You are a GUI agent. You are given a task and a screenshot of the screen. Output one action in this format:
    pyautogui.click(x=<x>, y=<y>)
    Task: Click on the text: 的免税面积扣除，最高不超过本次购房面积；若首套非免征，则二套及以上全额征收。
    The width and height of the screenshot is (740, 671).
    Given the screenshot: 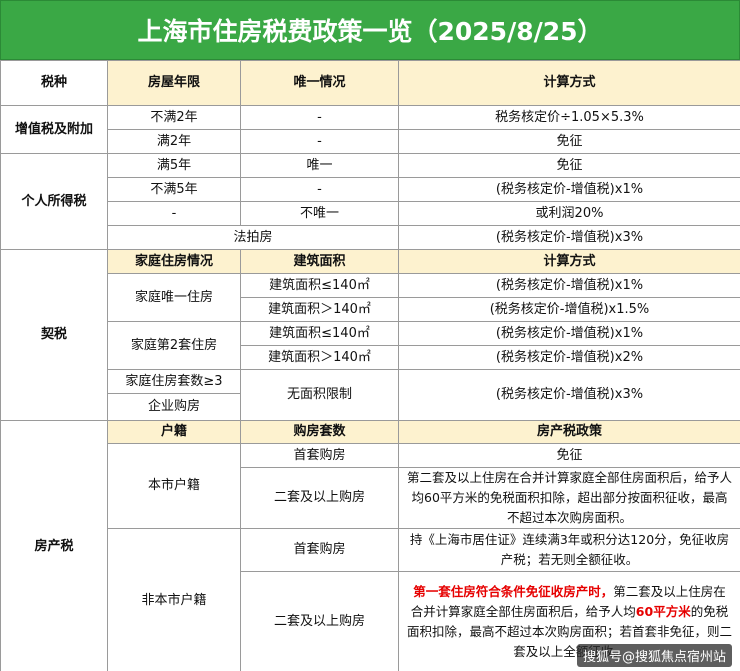 What is the action you would take?
    pyautogui.click(x=570, y=631)
    